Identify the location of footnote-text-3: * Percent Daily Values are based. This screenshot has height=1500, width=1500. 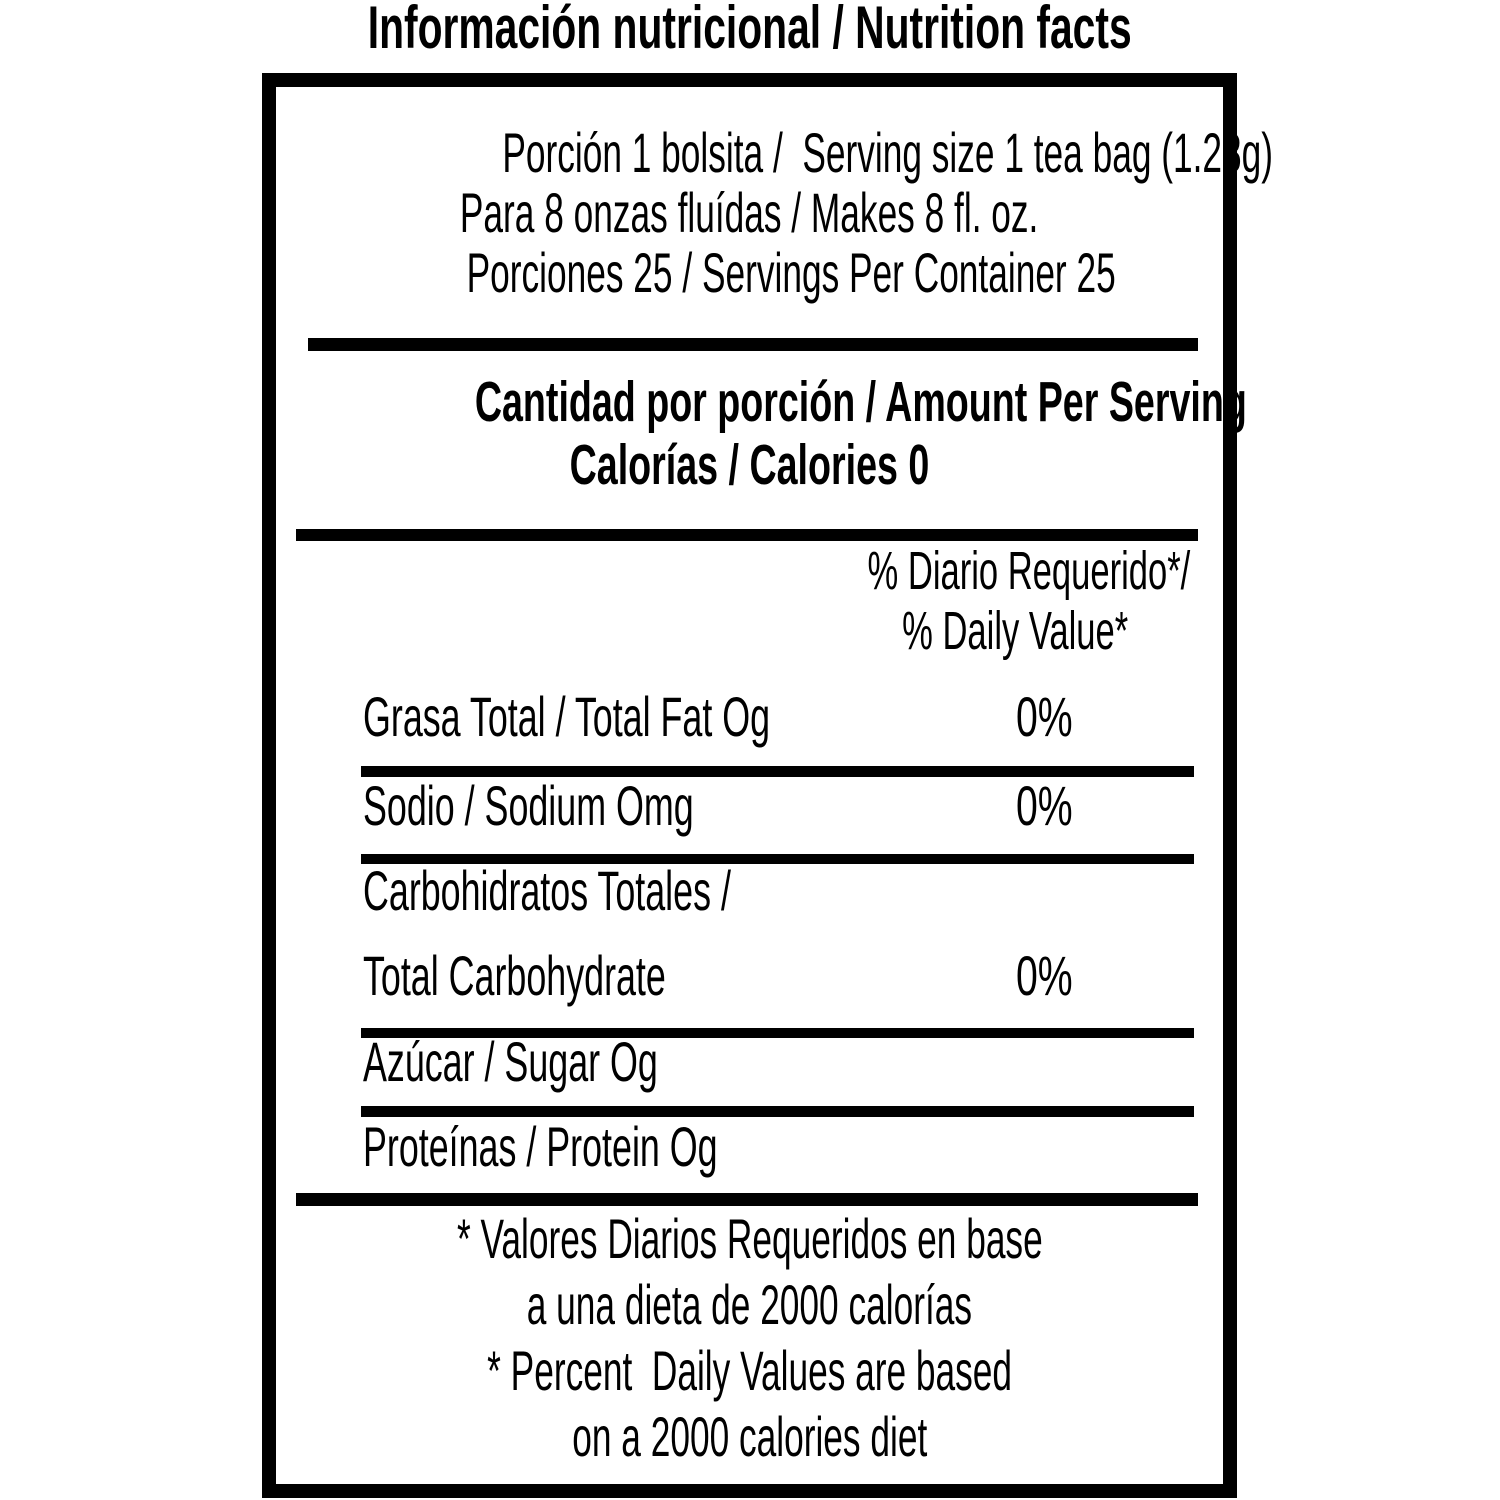
(749, 1370).